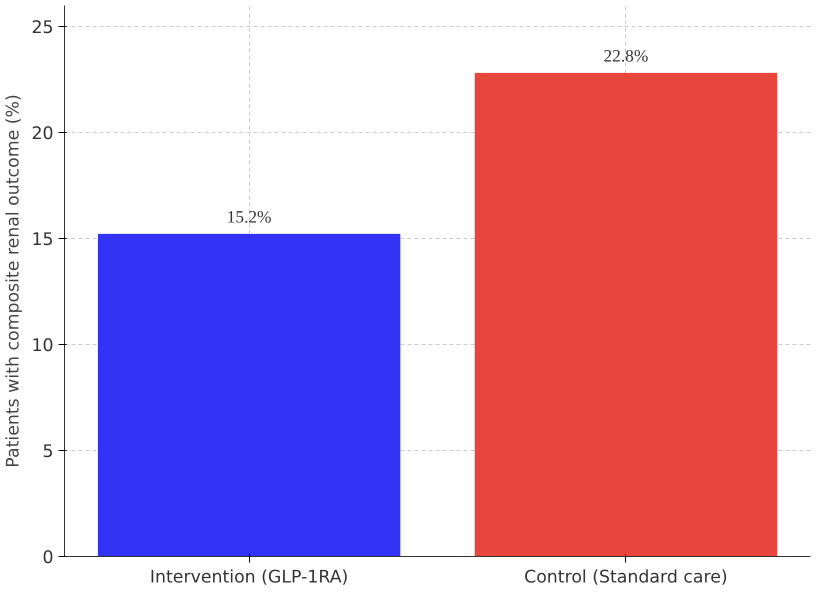  I want to click on y-tick-label: 25, so click(42, 28).